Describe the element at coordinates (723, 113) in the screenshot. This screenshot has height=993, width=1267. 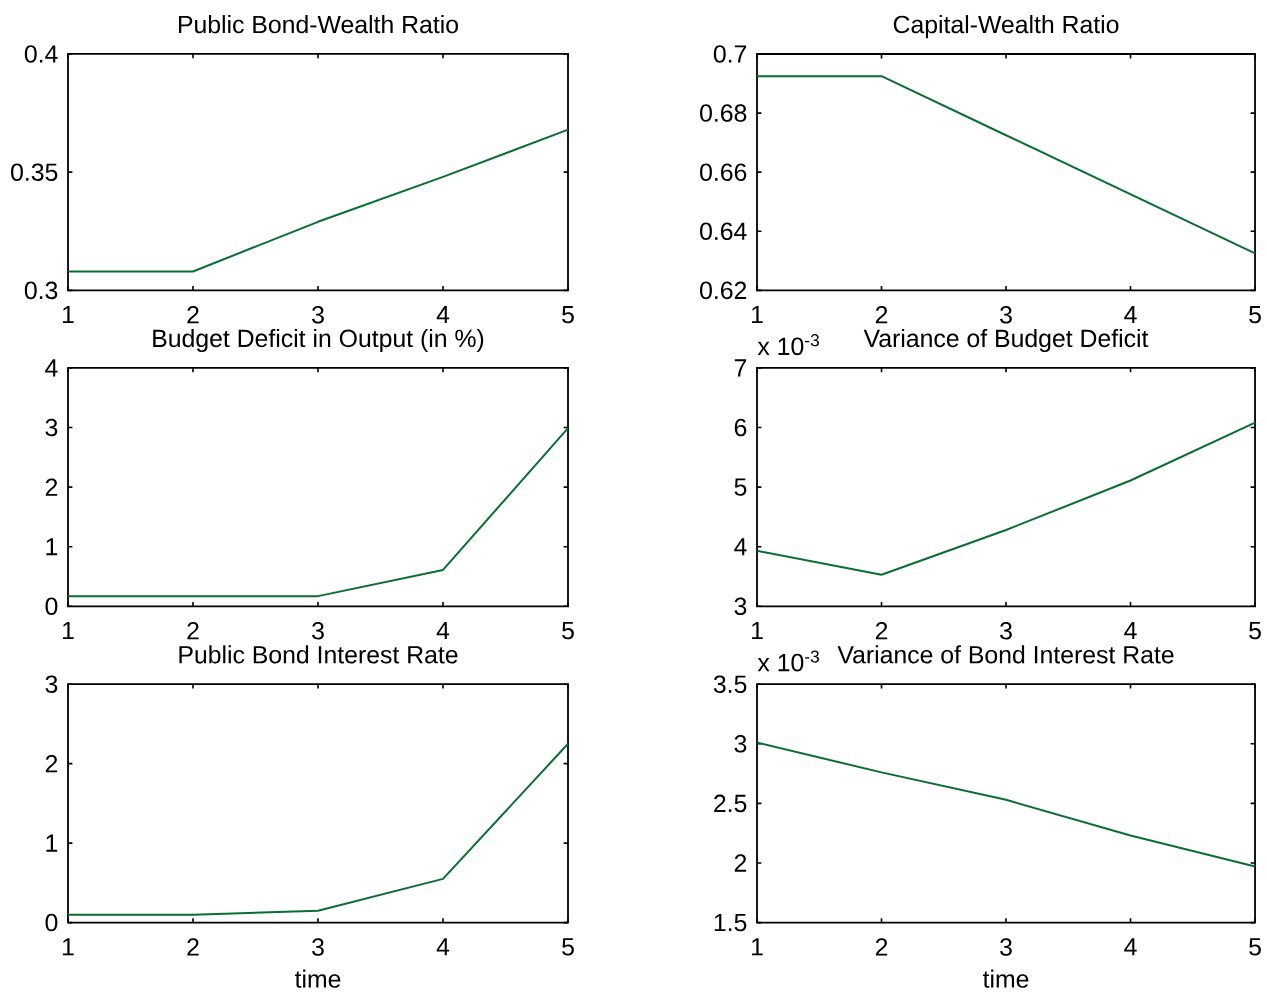
I see `y-tick-label: 0.68` at that location.